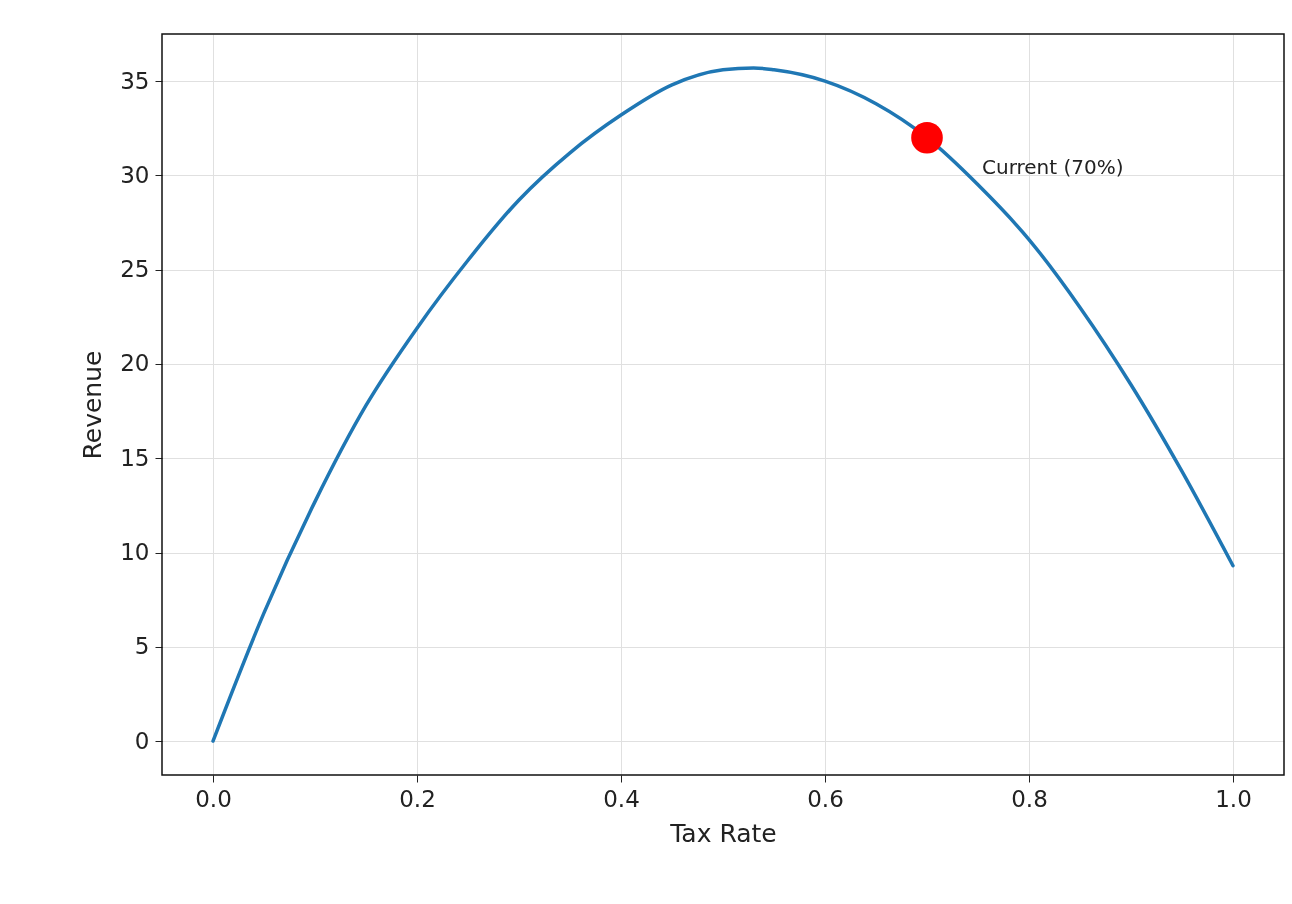 Image resolution: width=1292 pixels, height=904 pixels. I want to click on x-tick-label: 0.8, so click(1029, 798).